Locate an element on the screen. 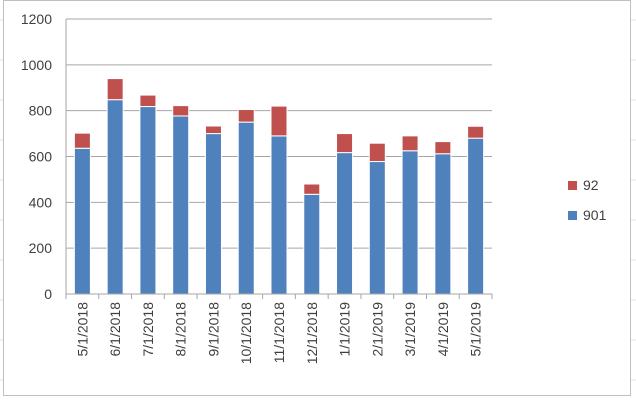  y-tick-labels: 0 200 400 600 800 1000 1200 is located at coordinates (36, 156).